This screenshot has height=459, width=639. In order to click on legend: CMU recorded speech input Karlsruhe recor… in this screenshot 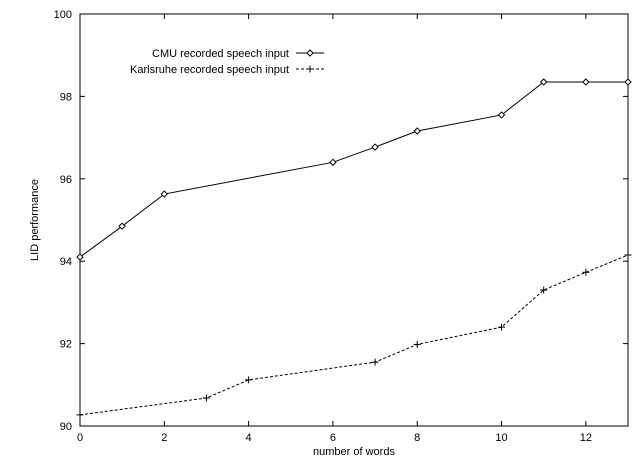, I will do `click(227, 62)`.